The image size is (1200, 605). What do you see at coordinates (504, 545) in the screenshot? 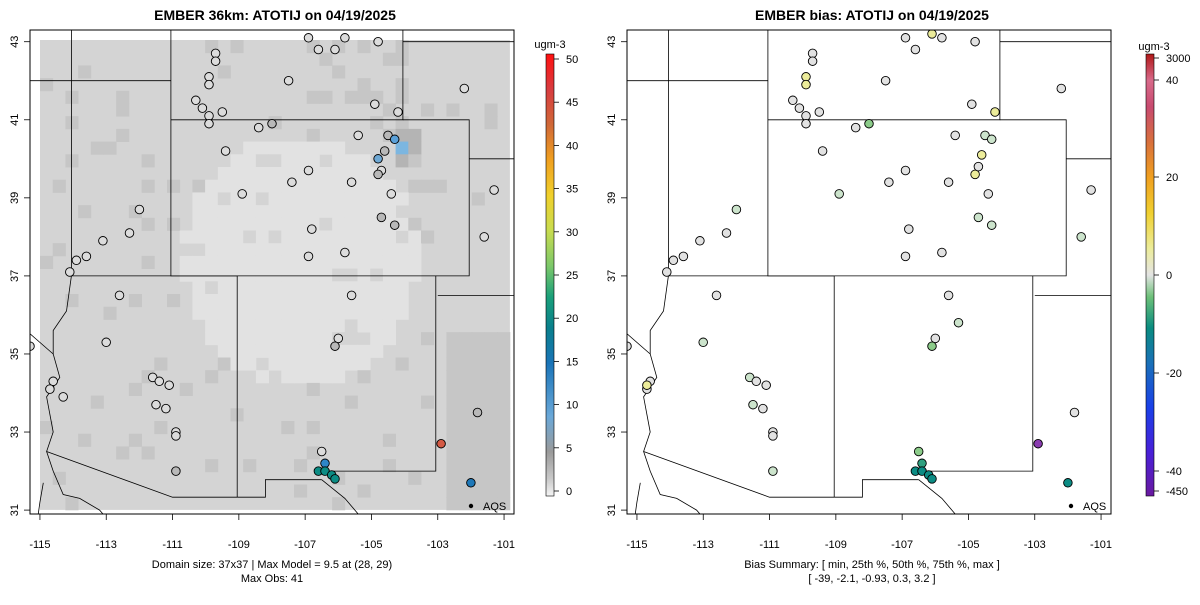
I see `x-tick-label: -101` at bounding box center [504, 545].